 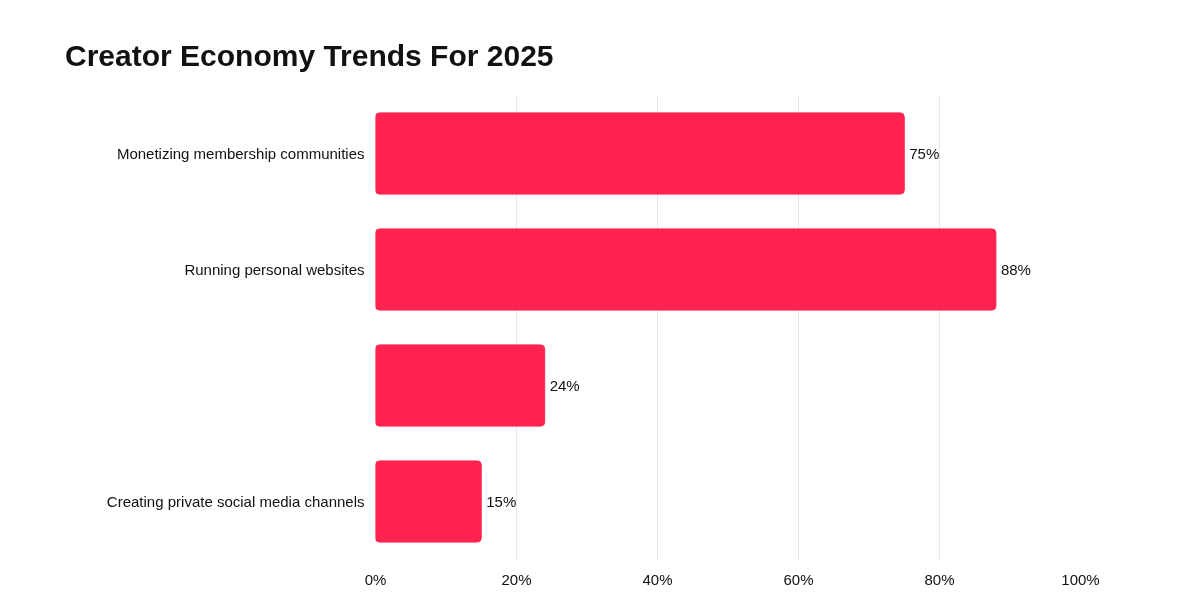 I want to click on y-tick-label: Creating private social media channels, so click(x=235, y=501).